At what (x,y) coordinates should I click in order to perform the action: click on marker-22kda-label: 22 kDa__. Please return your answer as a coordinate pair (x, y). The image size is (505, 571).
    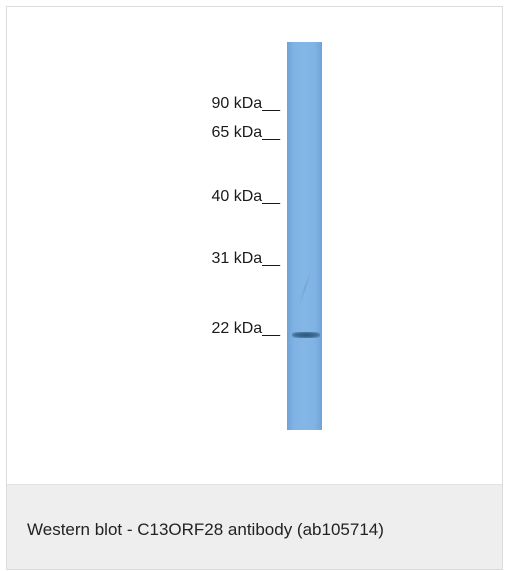
    Looking at the image, I should click on (246, 328).